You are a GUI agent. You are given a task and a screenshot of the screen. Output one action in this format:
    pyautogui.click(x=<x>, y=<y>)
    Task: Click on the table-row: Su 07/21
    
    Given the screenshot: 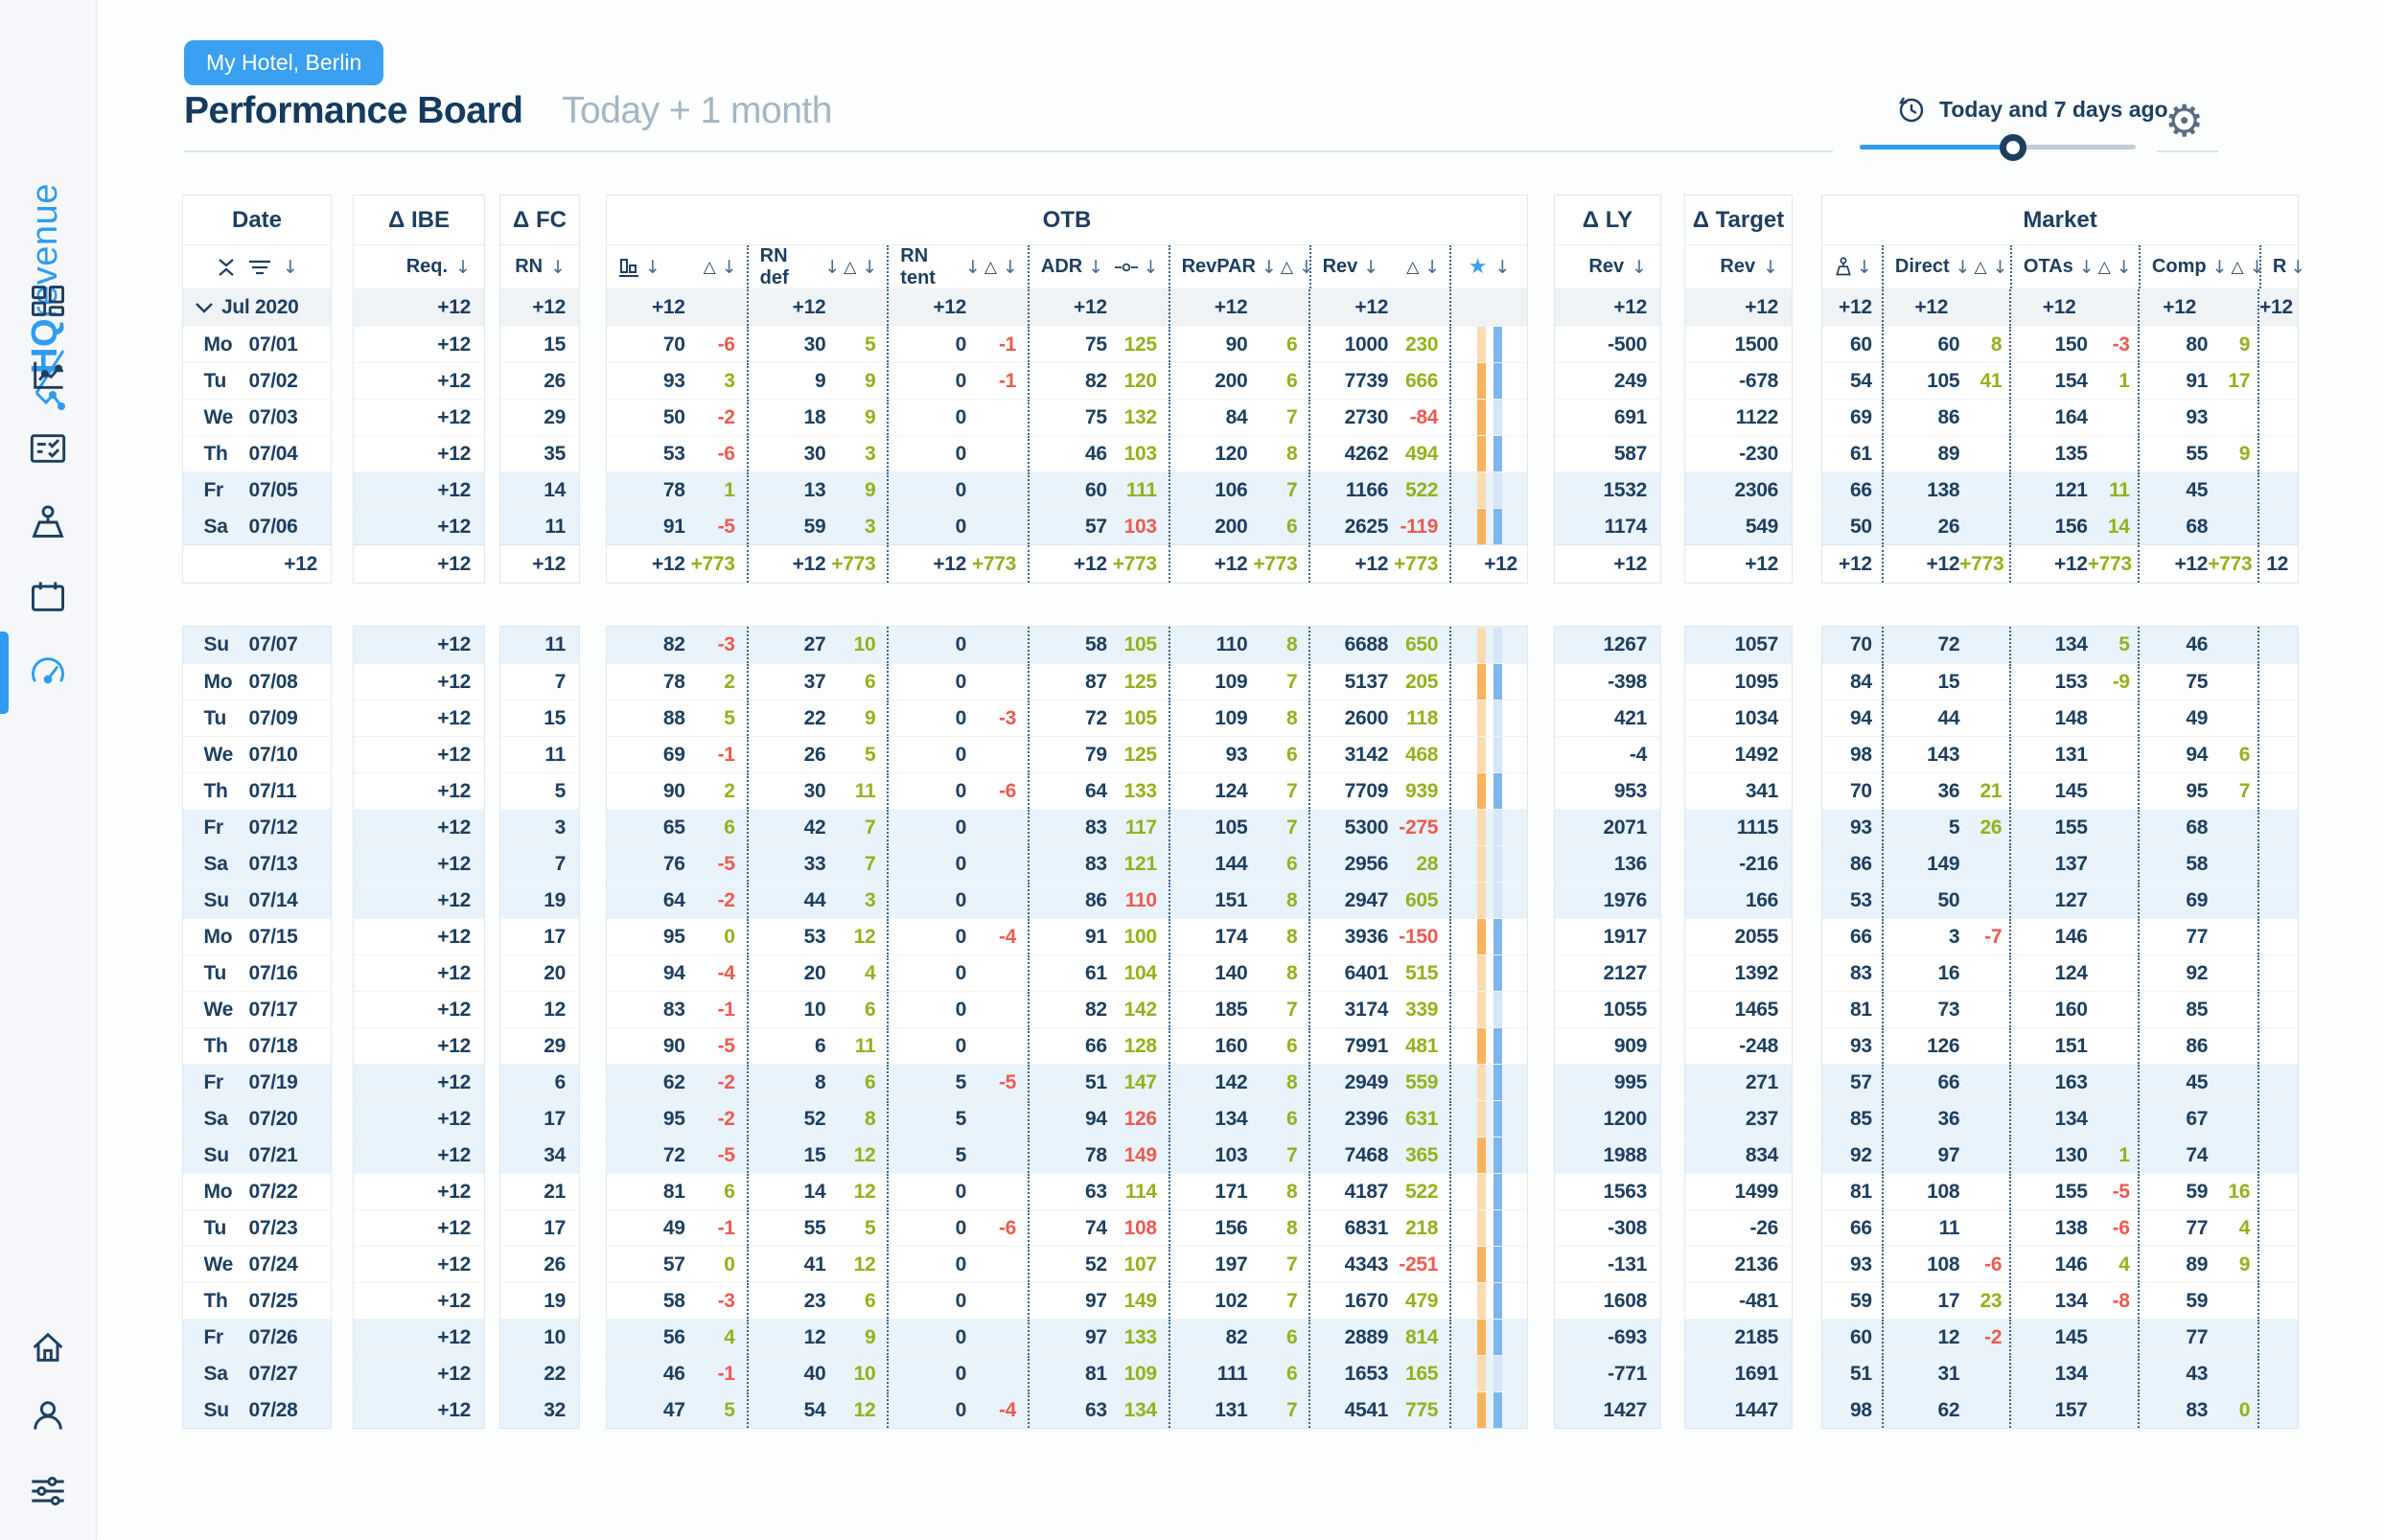 What is the action you would take?
    pyautogui.click(x=257, y=1155)
    